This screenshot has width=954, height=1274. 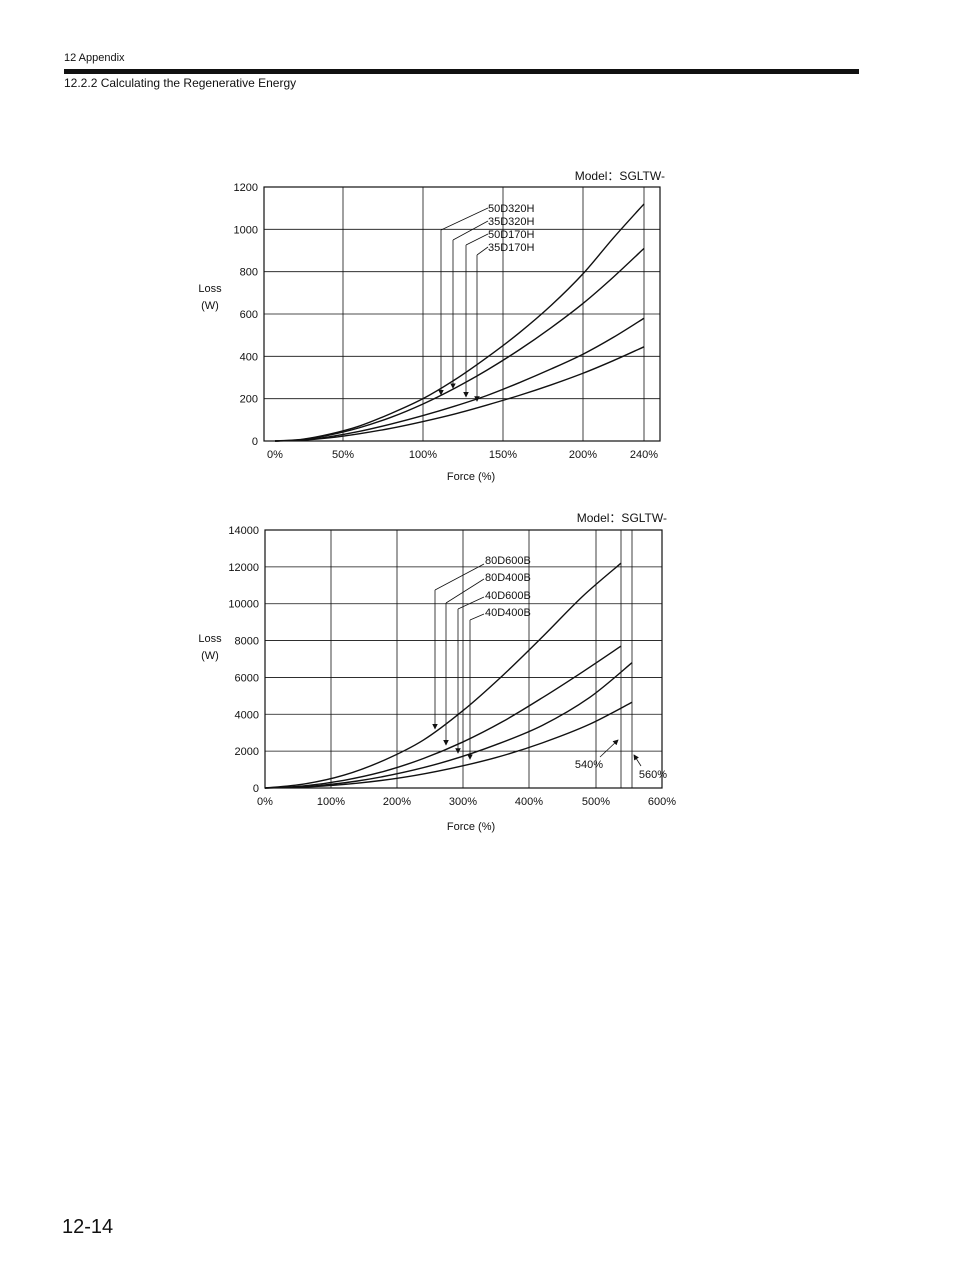 I want to click on chart2-limit-annotation: 540%, so click(x=589, y=765).